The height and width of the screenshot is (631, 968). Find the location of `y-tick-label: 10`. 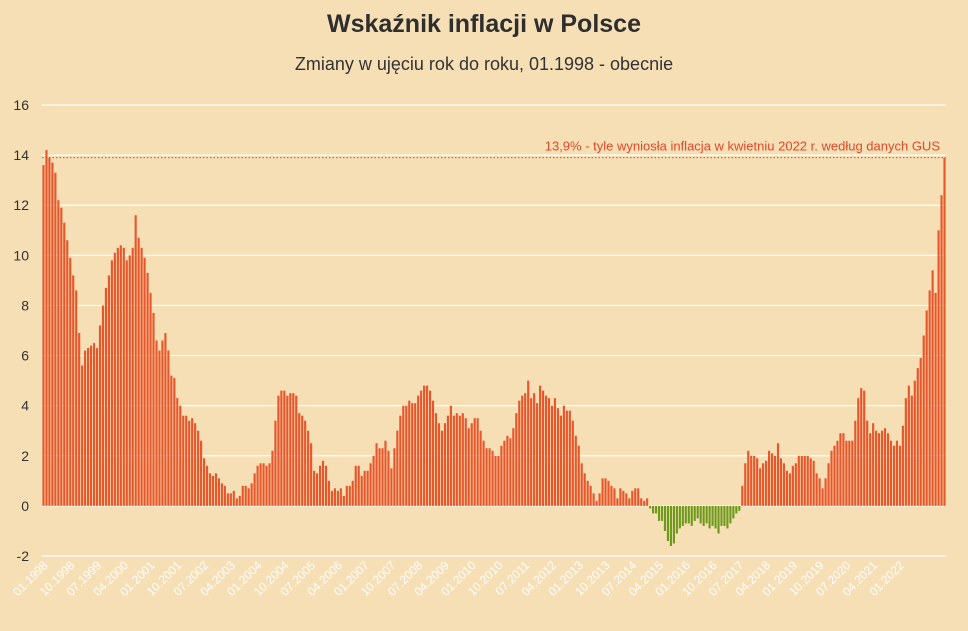

y-tick-label: 10 is located at coordinates (21, 255).